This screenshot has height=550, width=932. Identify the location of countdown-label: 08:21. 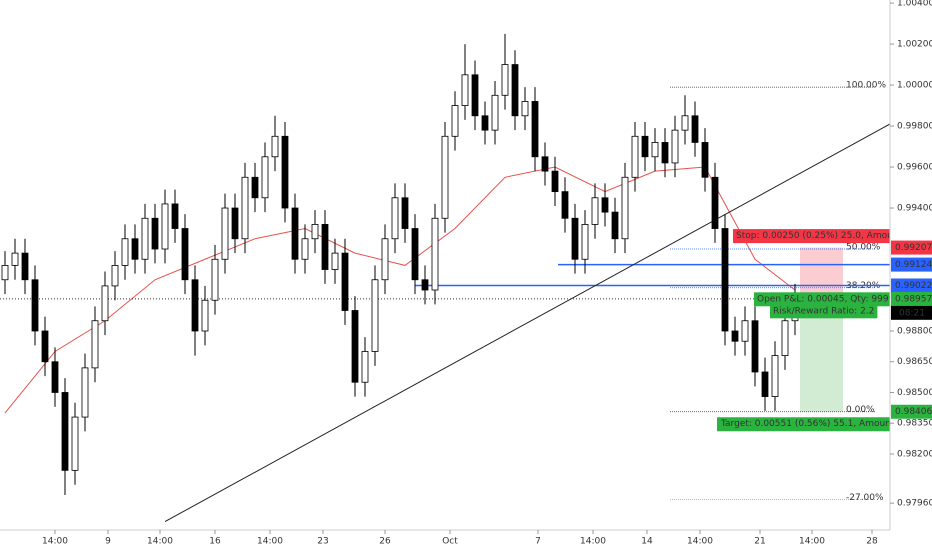
(912, 313).